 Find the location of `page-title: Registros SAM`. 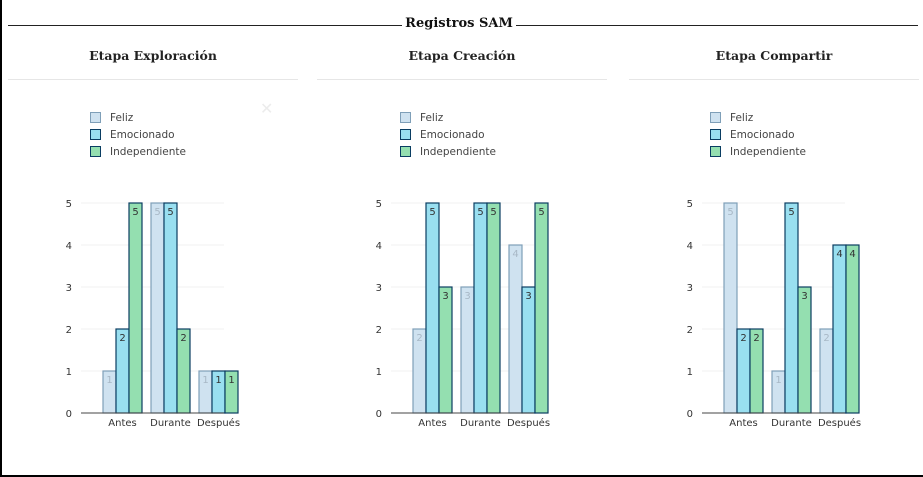

page-title: Registros SAM is located at coordinates (459, 23).